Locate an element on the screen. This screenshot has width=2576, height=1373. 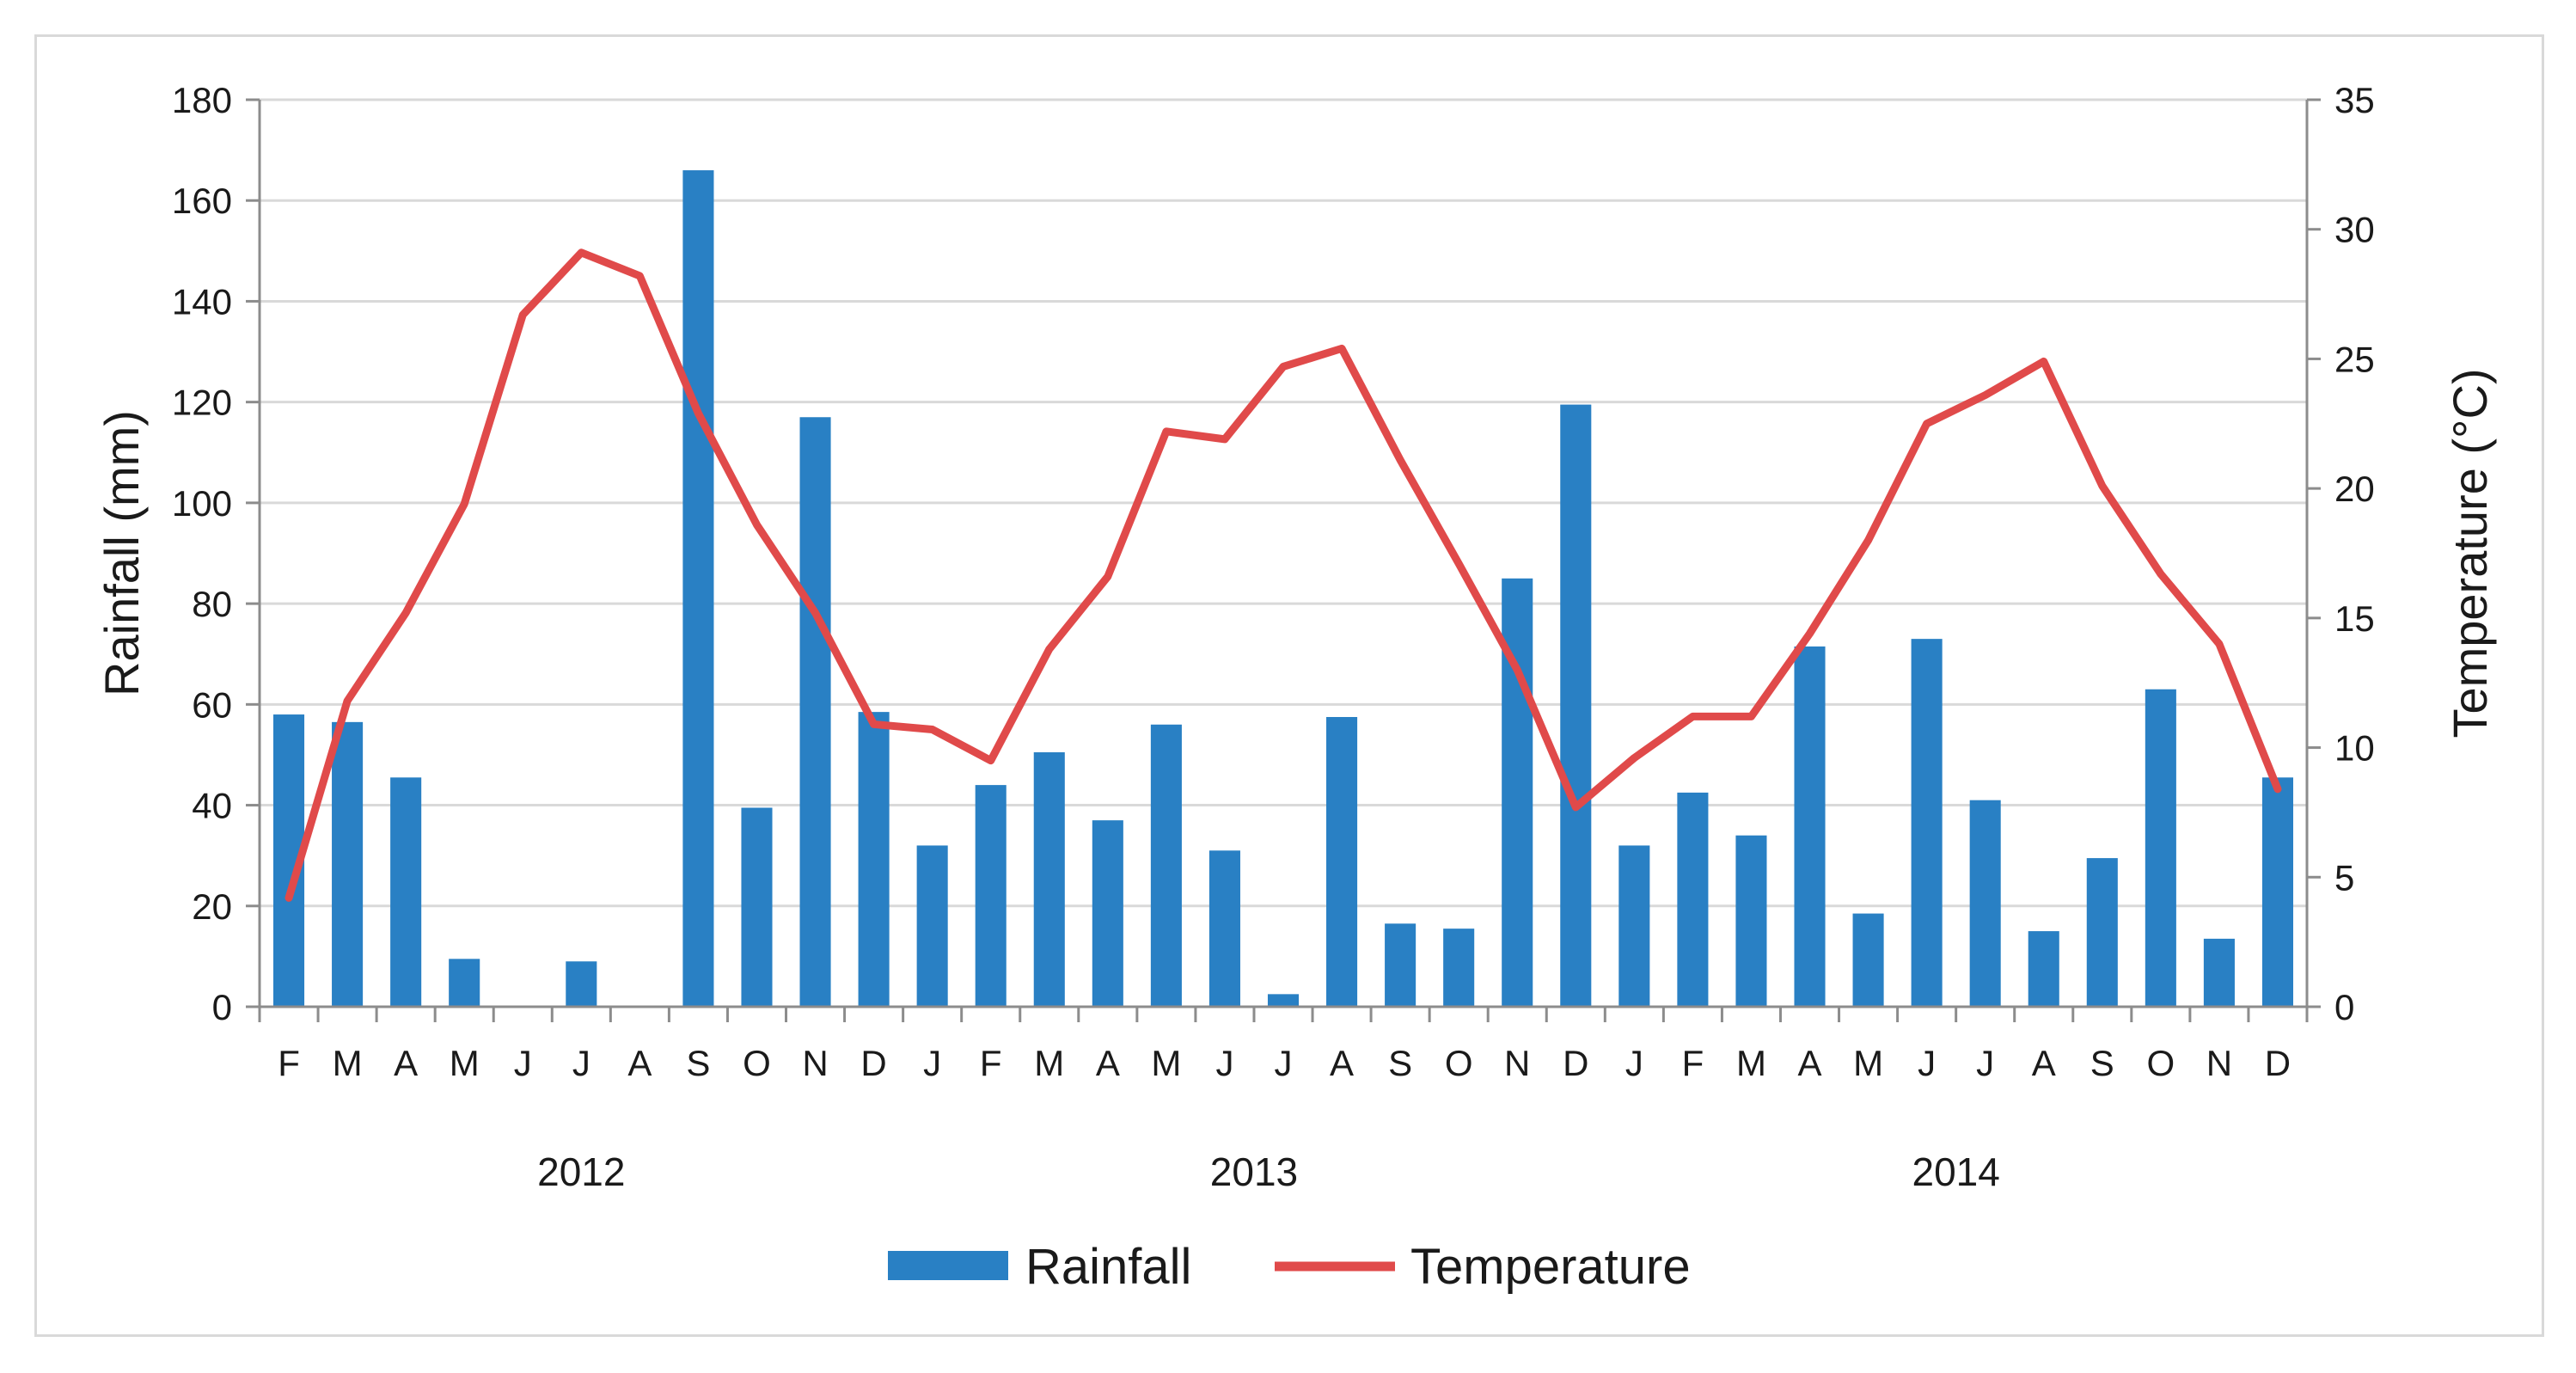
left-tick-label: 60 is located at coordinates (212, 704).